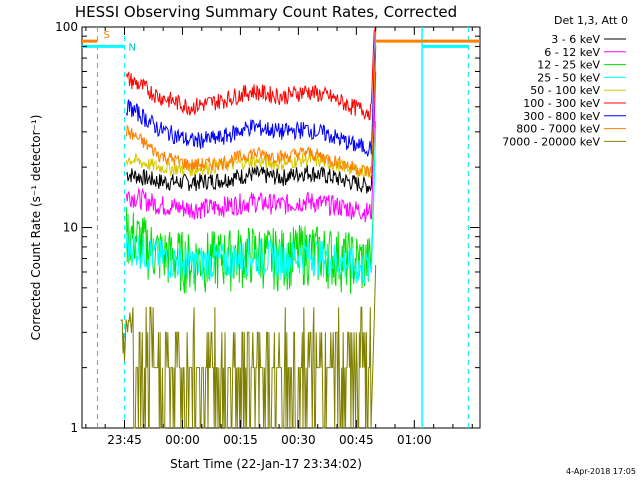  Describe the element at coordinates (561, 116) in the screenshot. I see `legend-entry: 300 - 800 keV` at that location.